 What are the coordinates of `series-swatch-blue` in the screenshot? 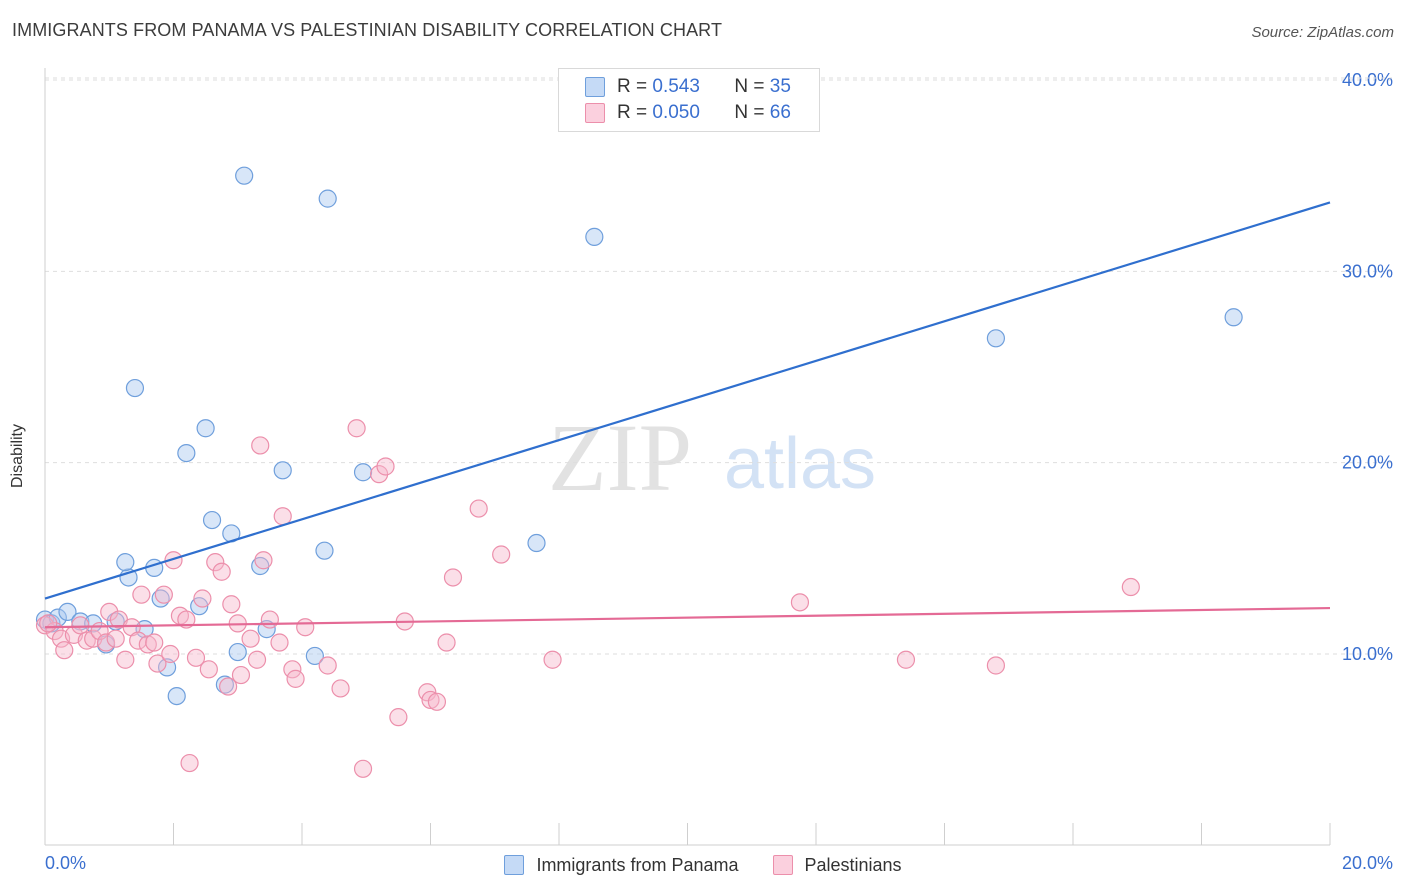 It's located at (514, 865).